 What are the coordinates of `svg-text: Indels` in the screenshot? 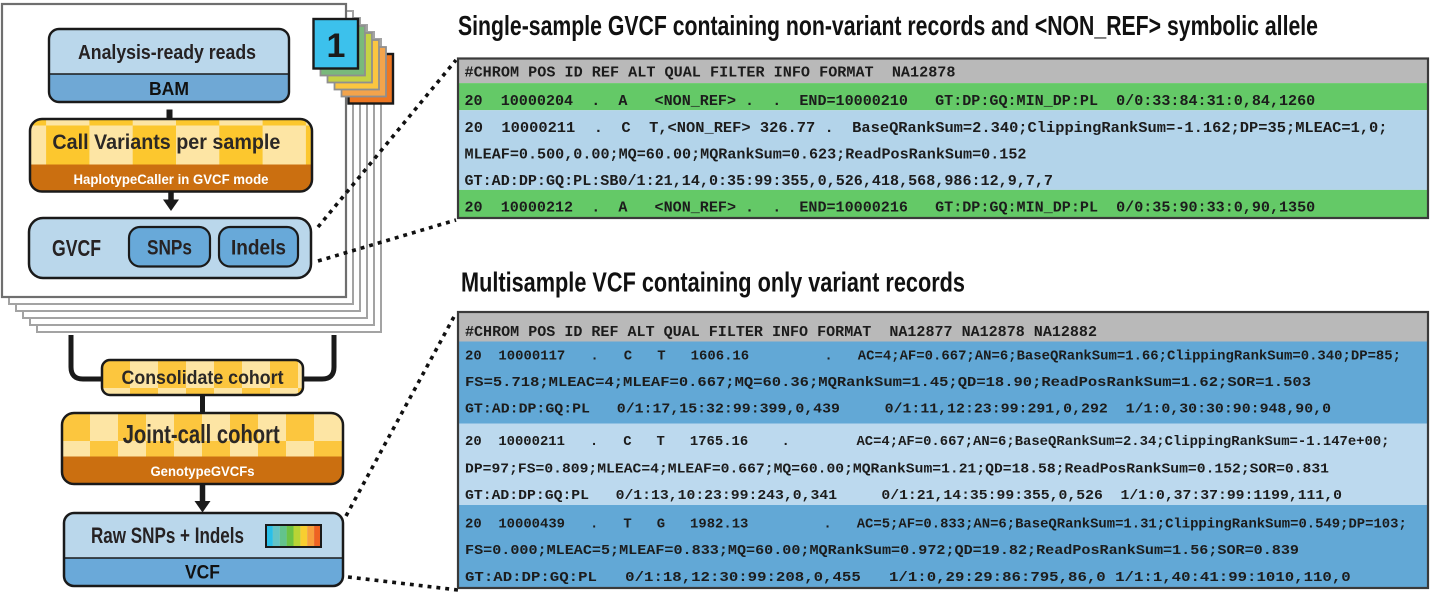 It's located at (258, 248).